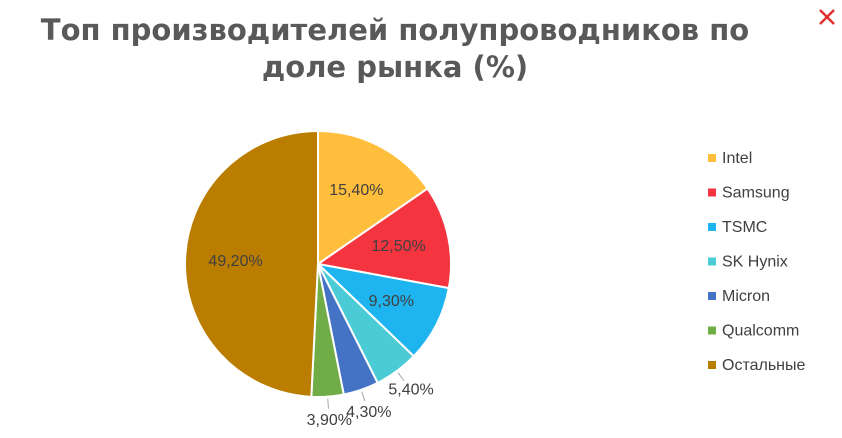  Describe the element at coordinates (356, 190) in the screenshot. I see `data-label: 15,40%` at that location.